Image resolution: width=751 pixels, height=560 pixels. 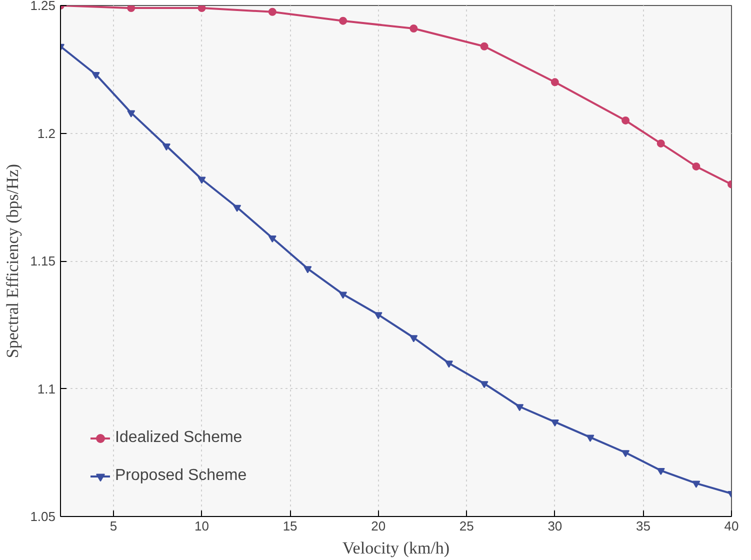 I want to click on legend-label: Proposed Scheme, so click(x=181, y=476).